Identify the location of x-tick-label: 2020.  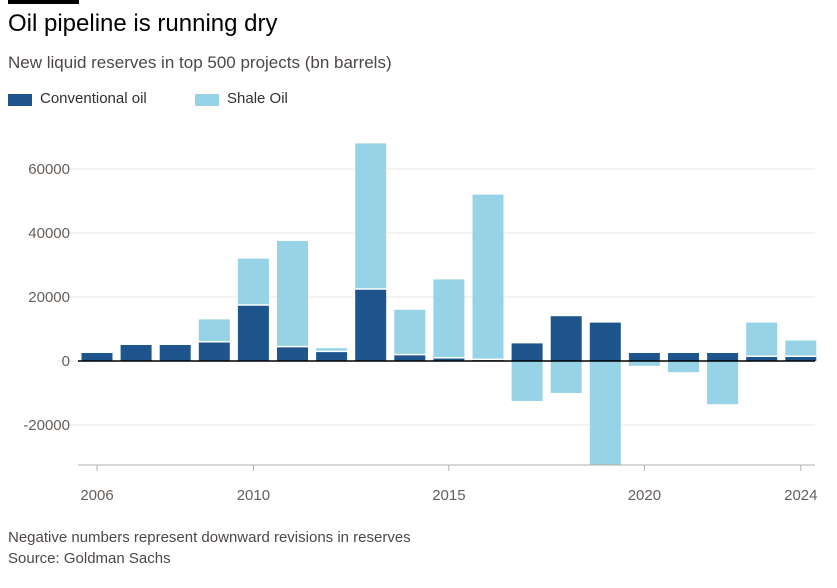
(644, 495).